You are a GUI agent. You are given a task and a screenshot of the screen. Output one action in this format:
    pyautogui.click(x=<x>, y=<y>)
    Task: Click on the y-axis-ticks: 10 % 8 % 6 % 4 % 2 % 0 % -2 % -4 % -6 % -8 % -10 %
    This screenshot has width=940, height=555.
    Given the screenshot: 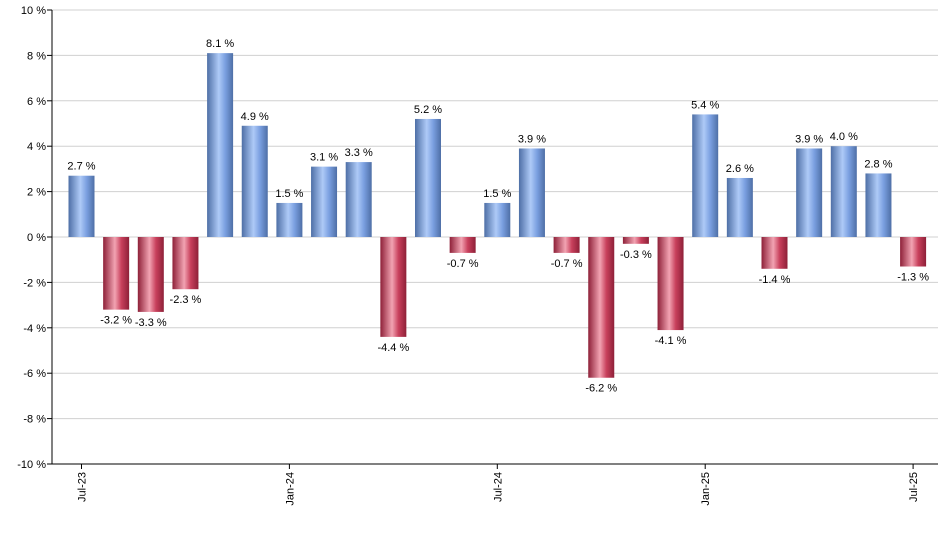 What is the action you would take?
    pyautogui.click(x=31, y=238)
    